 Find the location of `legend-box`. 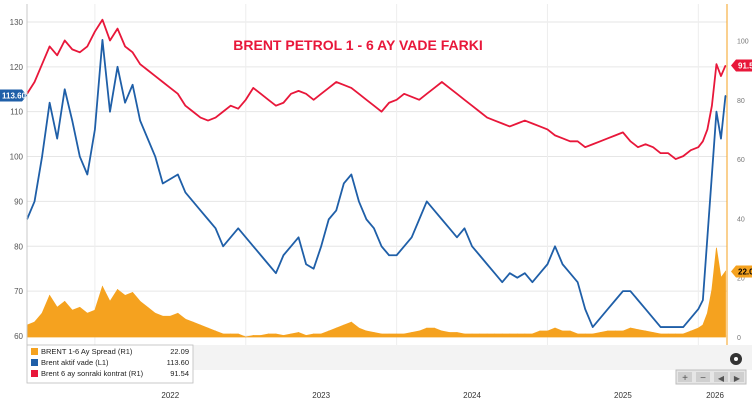

legend-box is located at coordinates (110, 364).